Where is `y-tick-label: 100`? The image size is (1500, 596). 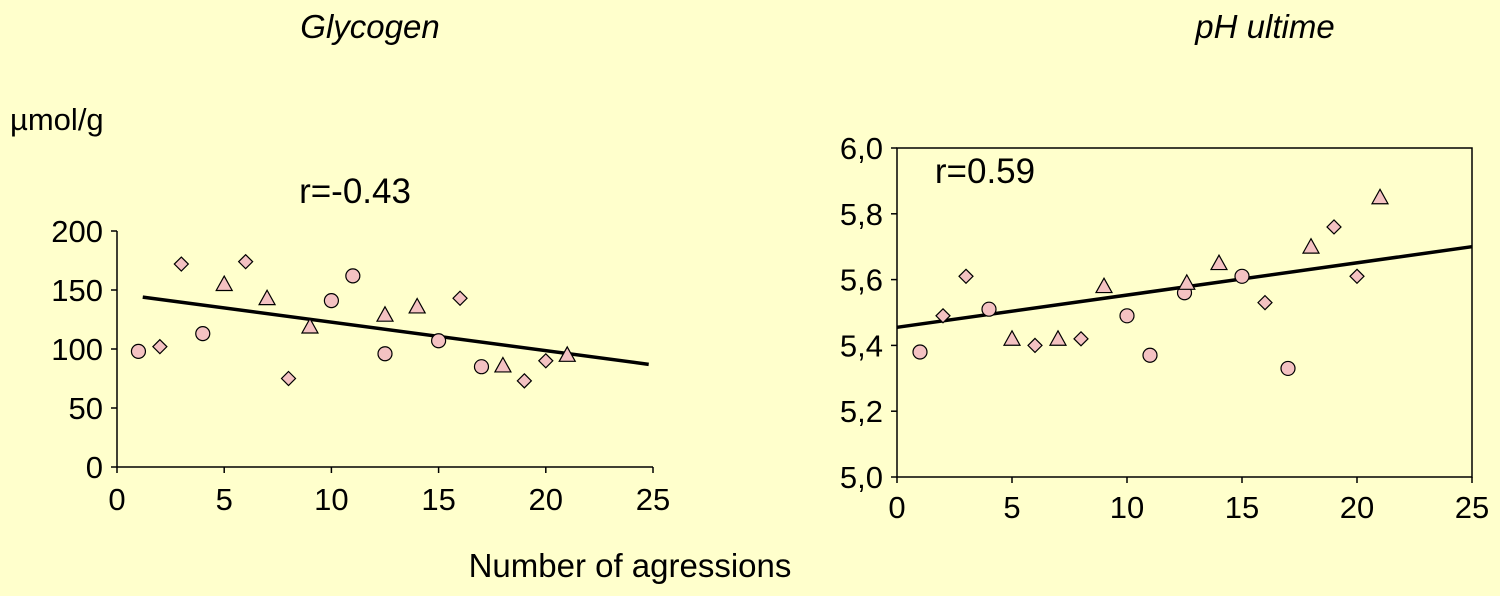
y-tick-label: 100 is located at coordinates (77, 349).